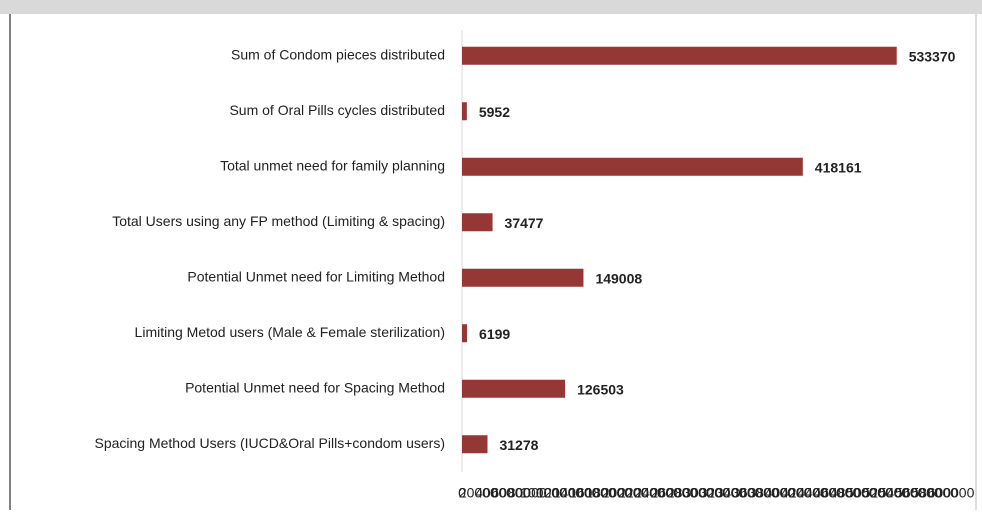 The height and width of the screenshot is (515, 982). Describe the element at coordinates (510, 493) in the screenshot. I see `x-tick-label: 60000` at that location.